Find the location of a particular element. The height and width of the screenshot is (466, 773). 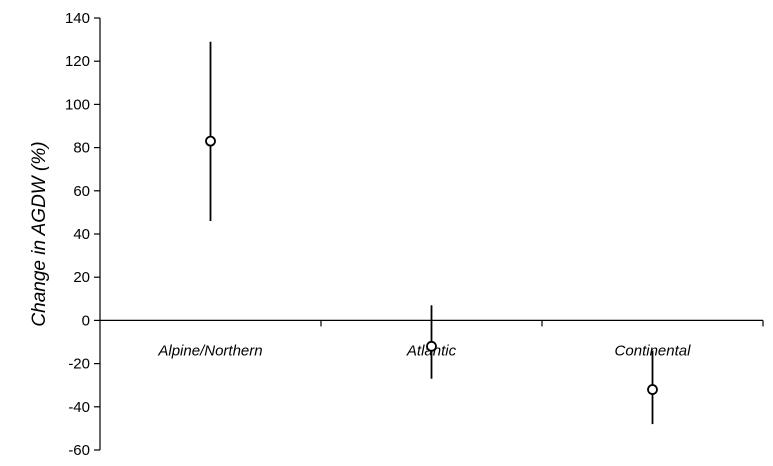

y-tick-label: 0 is located at coordinates (86, 320).